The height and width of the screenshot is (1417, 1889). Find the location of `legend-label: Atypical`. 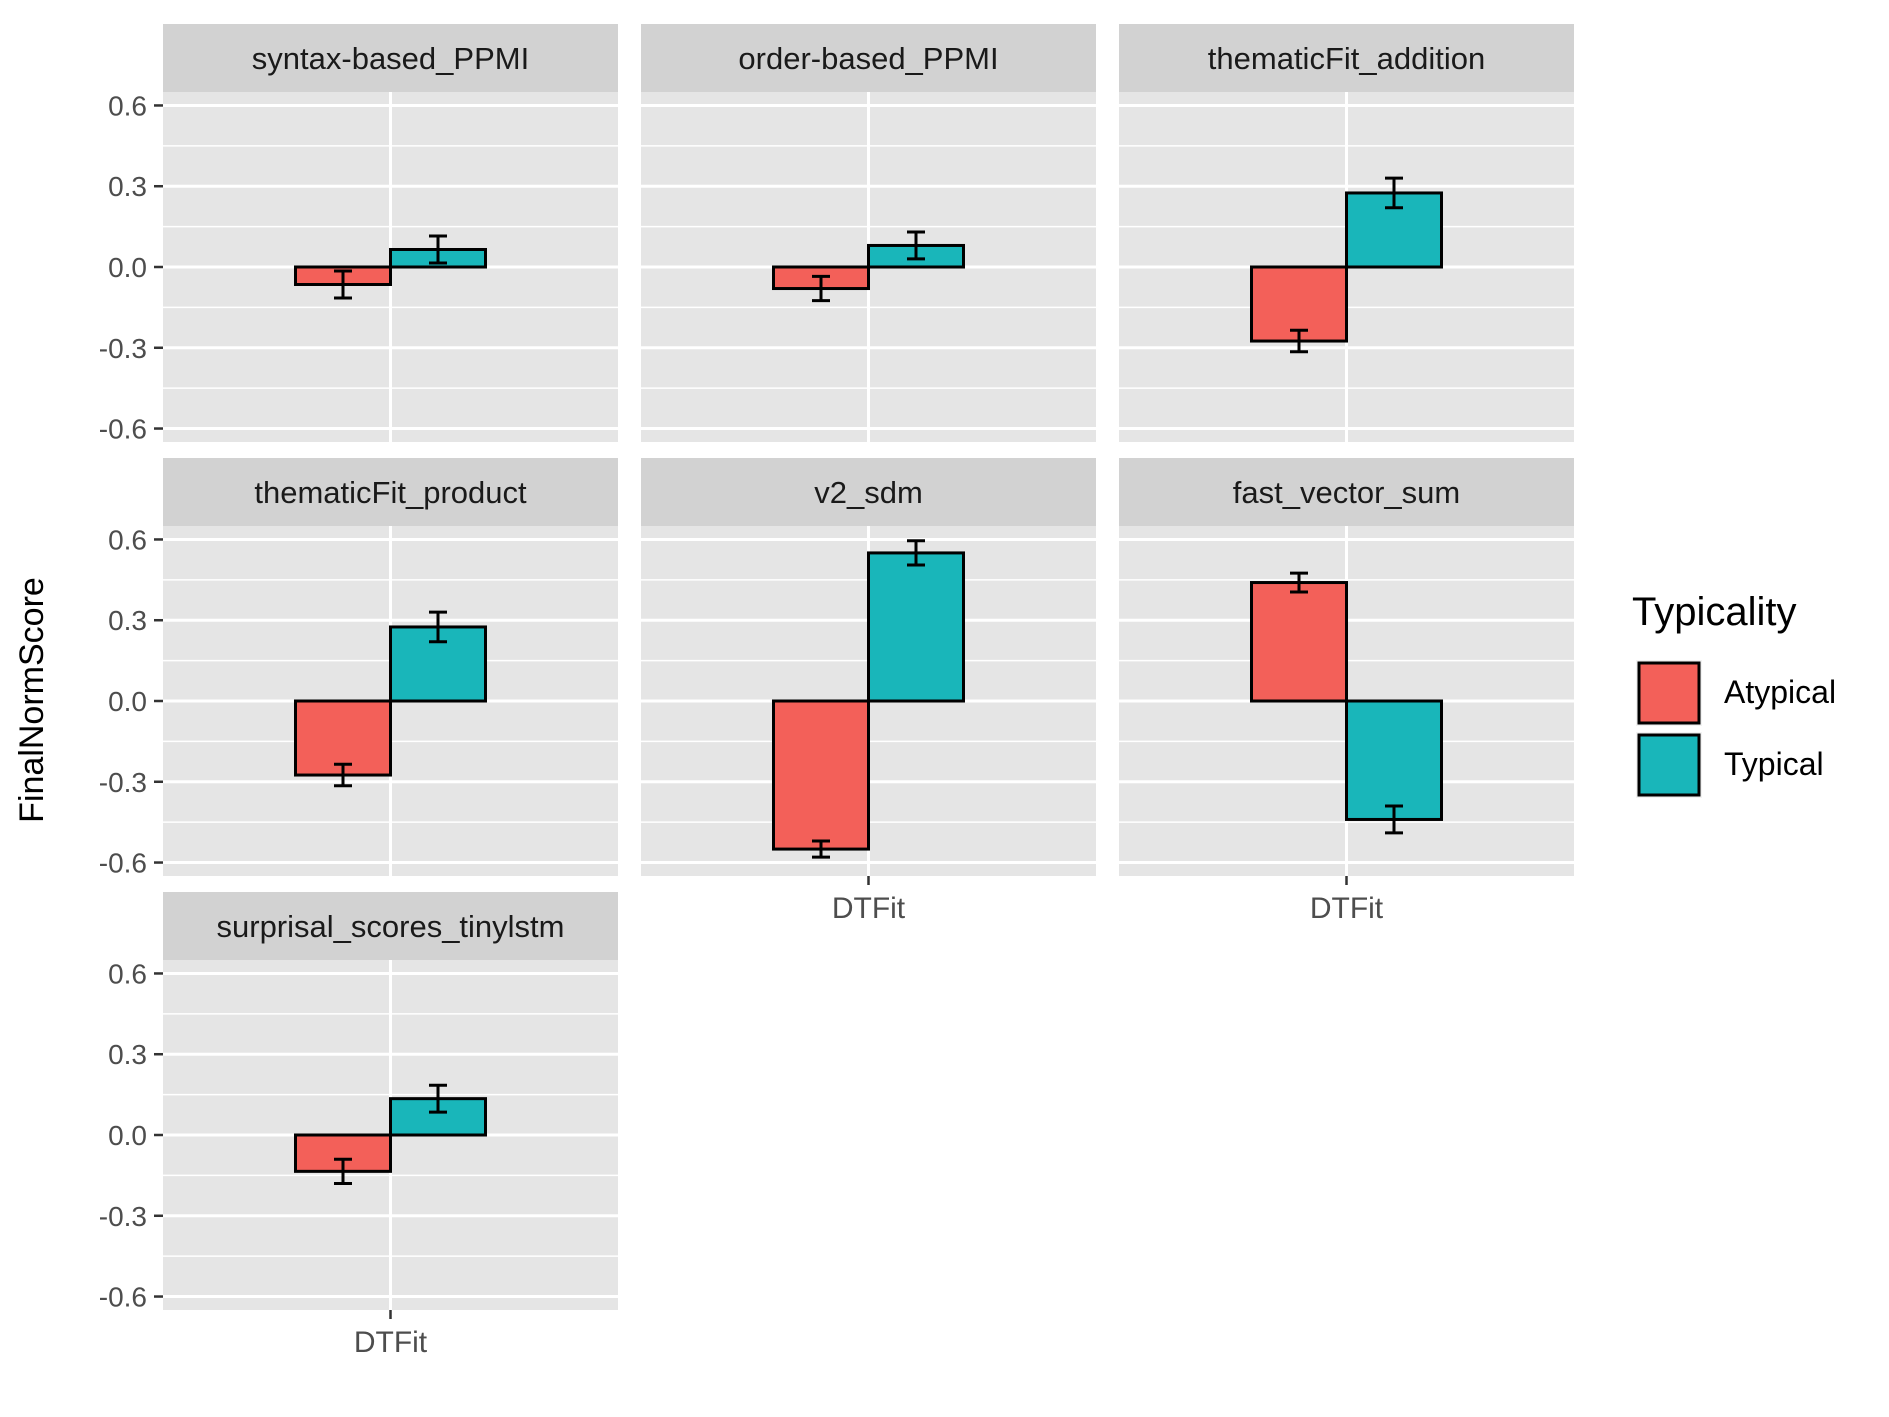

legend-label: Atypical is located at coordinates (1780, 692).